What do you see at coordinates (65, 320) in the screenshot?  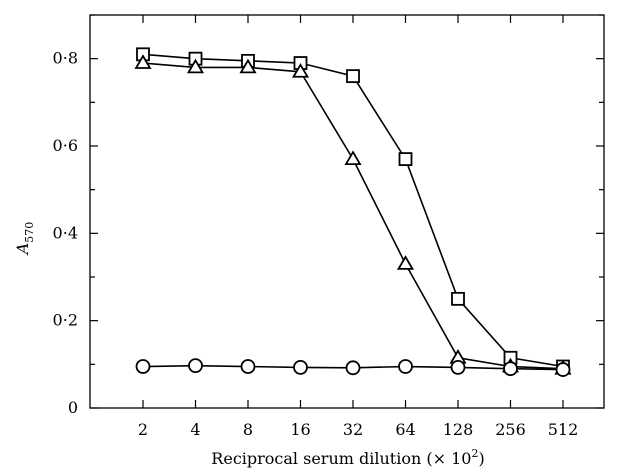 I see `y-tick-label: 0·2` at bounding box center [65, 320].